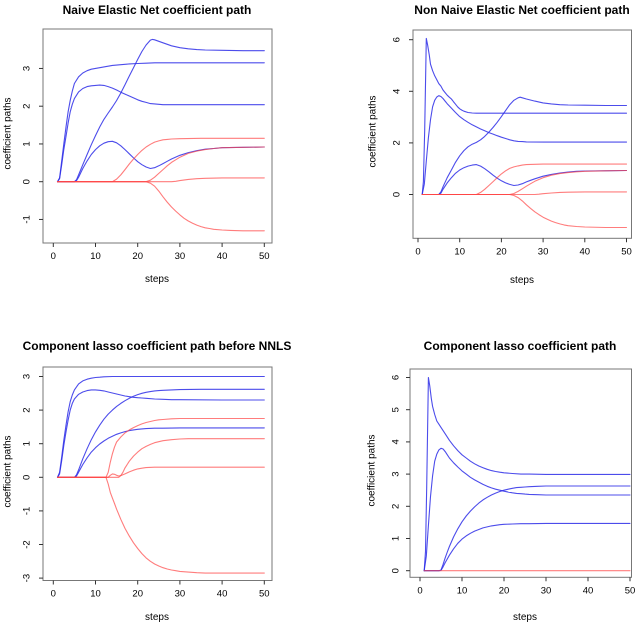  I want to click on plot-svg: 0 10 20 30 40 50 -3 -2 -1 0 1 2 3, so click(147, 483).